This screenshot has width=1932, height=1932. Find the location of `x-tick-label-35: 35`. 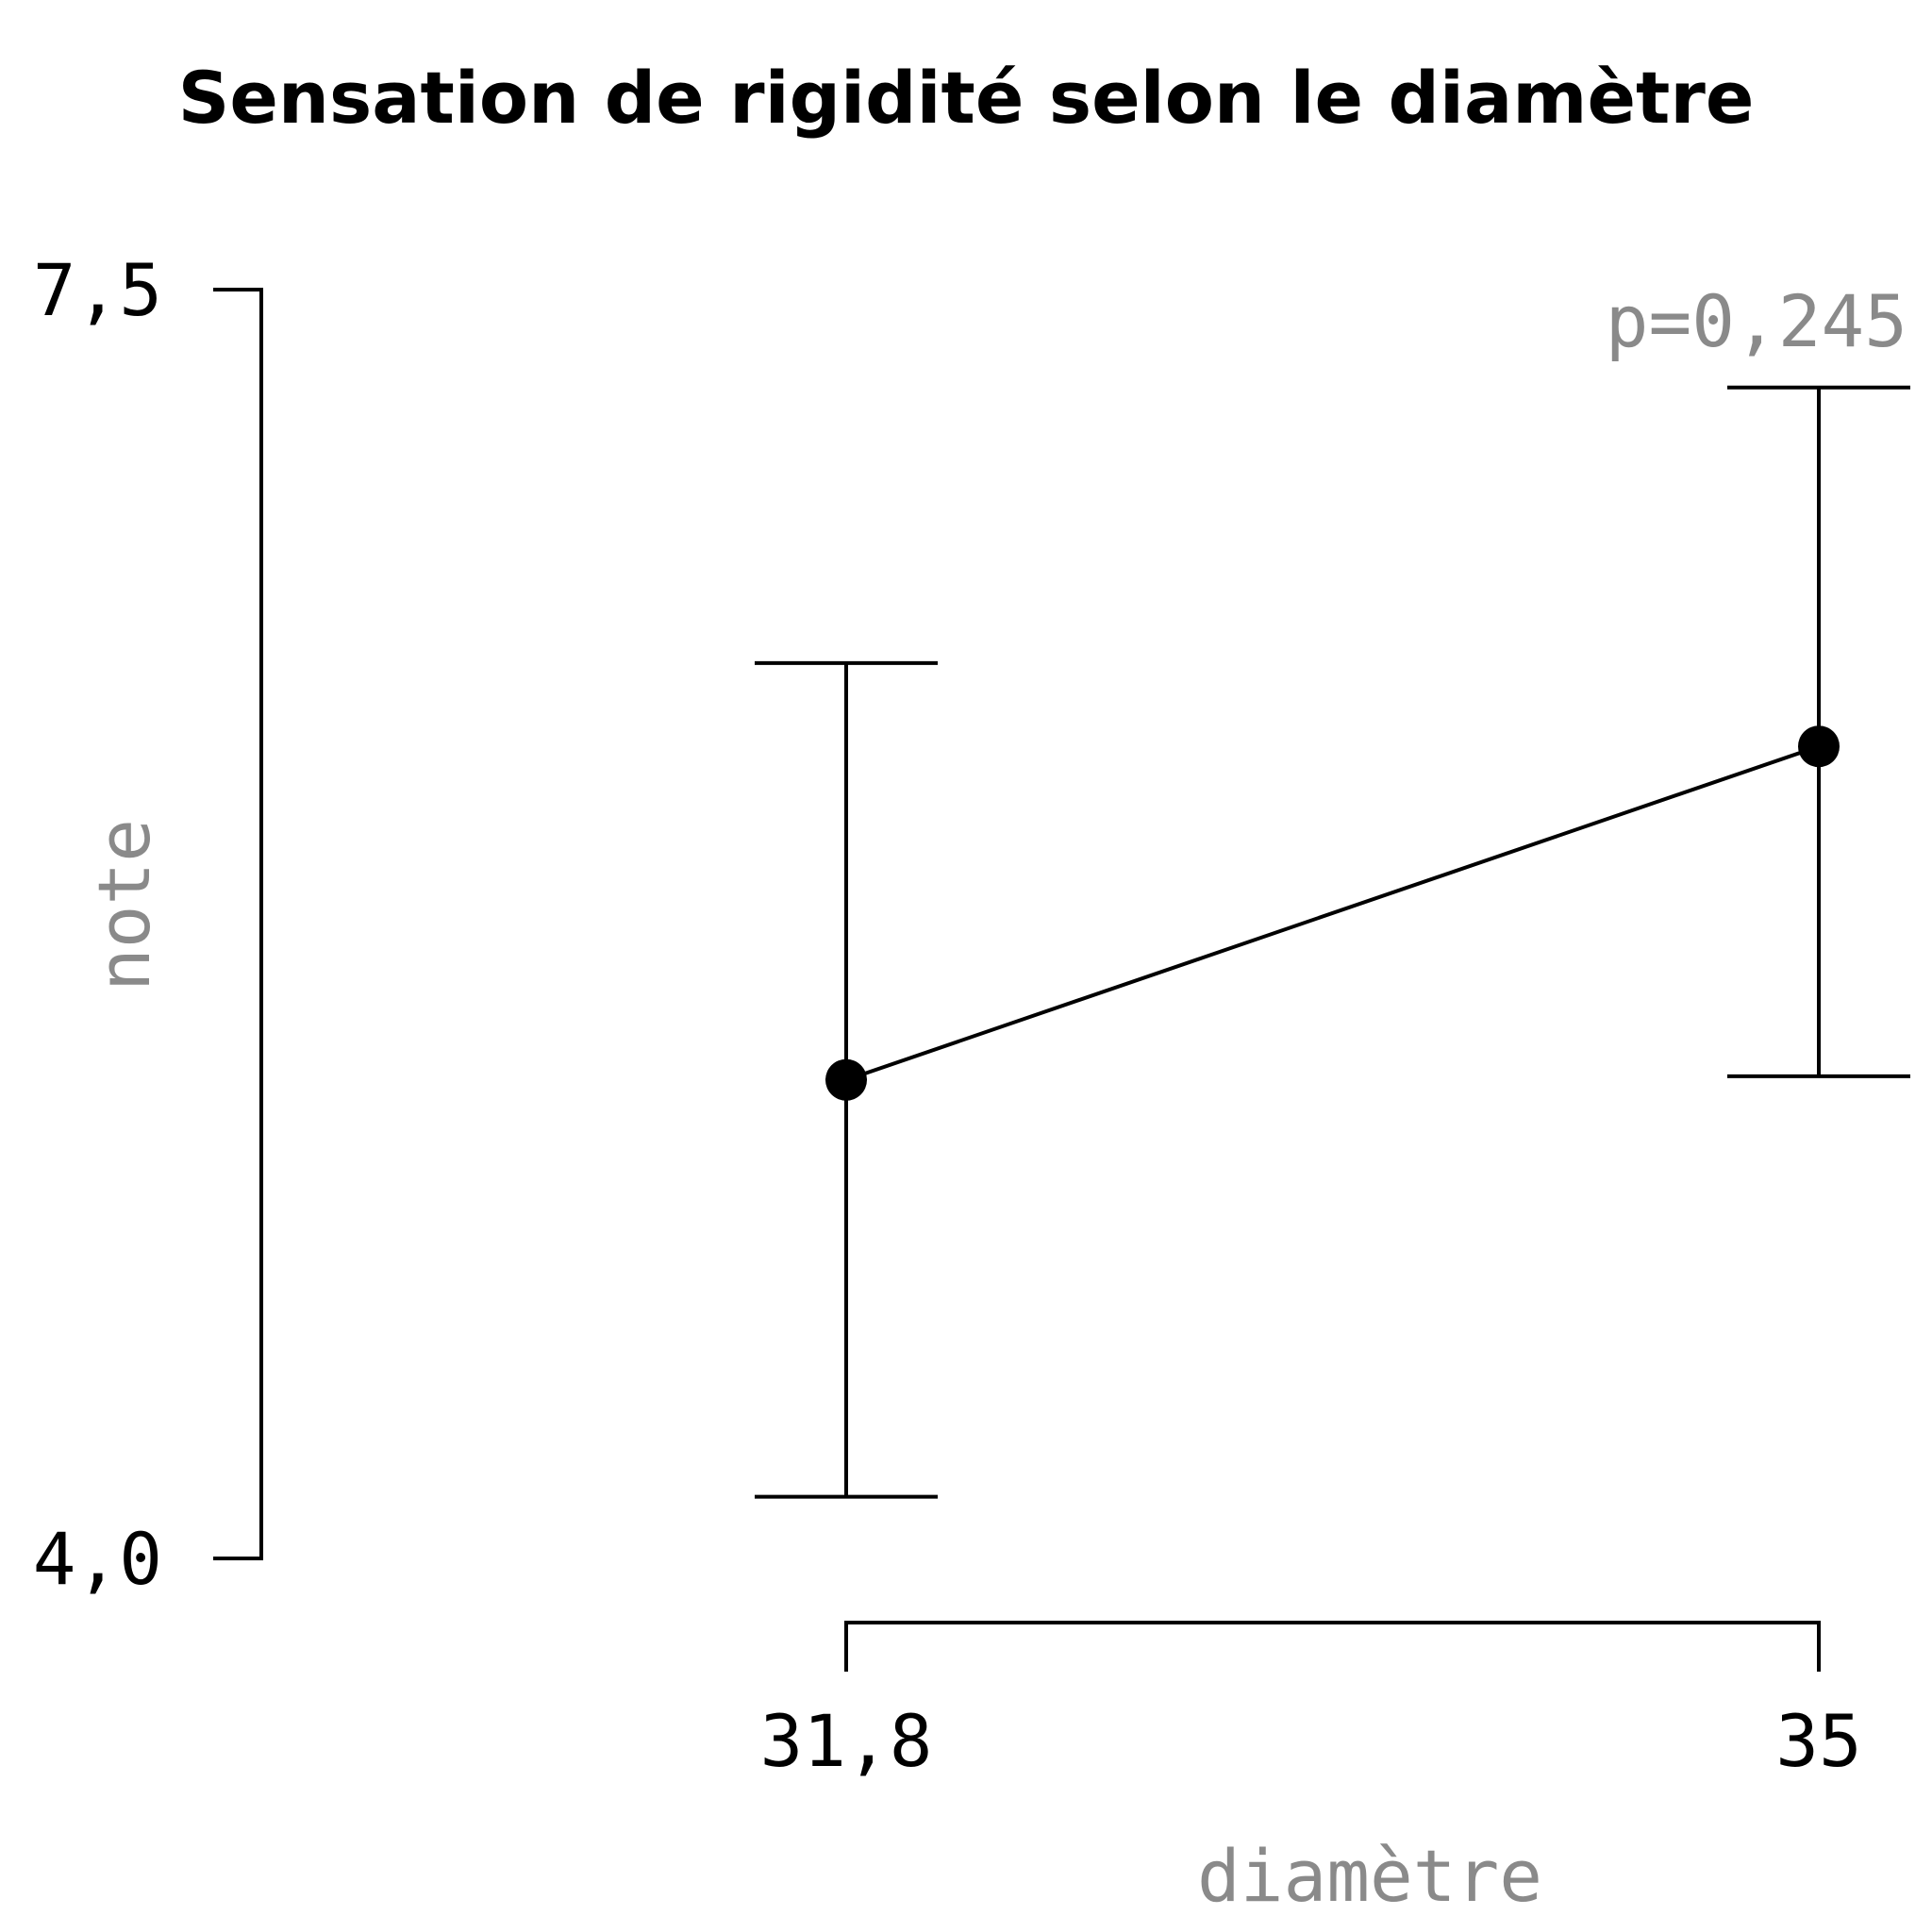

x-tick-label-35: 35 is located at coordinates (1819, 1741).